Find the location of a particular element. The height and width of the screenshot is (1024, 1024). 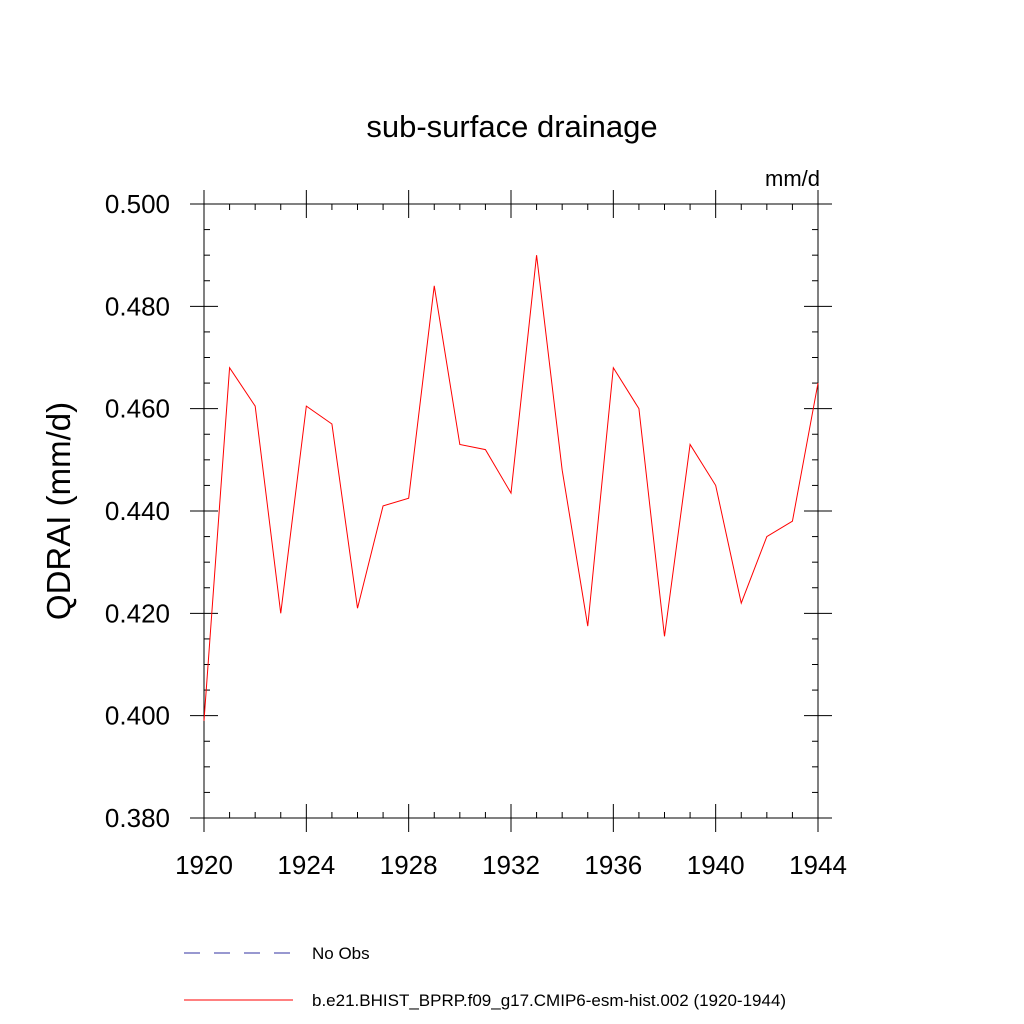

y-tick-label: 0.420 is located at coordinates (137, 613).